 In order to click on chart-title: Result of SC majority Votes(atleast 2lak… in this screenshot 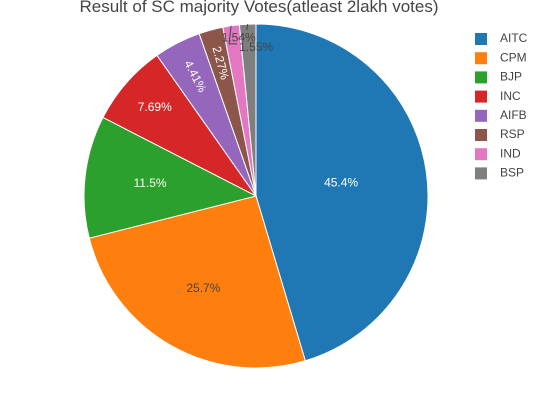, I will do `click(258, 8)`.